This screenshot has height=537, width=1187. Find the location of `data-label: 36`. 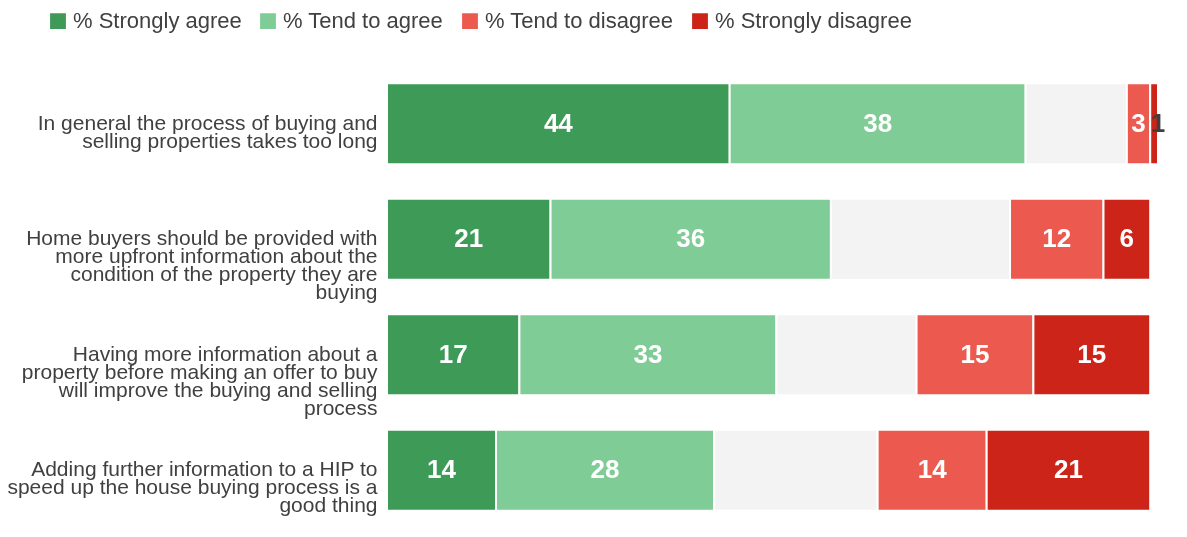

data-label: 36 is located at coordinates (691, 238).